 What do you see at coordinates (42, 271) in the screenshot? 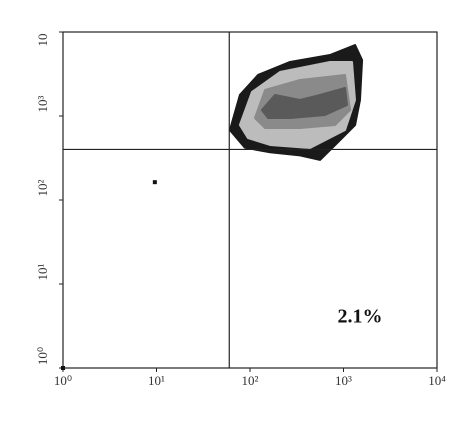
I see `y-tick-label: 10¹` at bounding box center [42, 271].